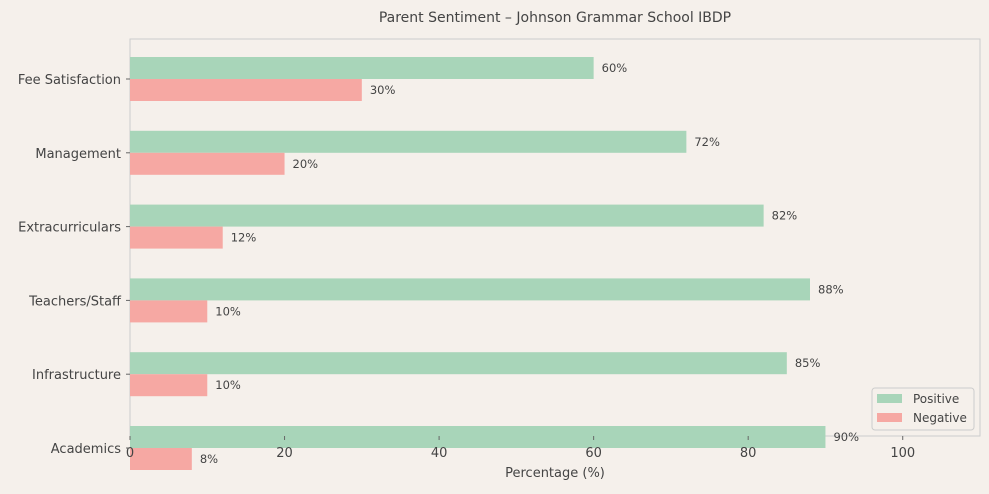  I want to click on legend: Positive Negative, so click(923, 409).